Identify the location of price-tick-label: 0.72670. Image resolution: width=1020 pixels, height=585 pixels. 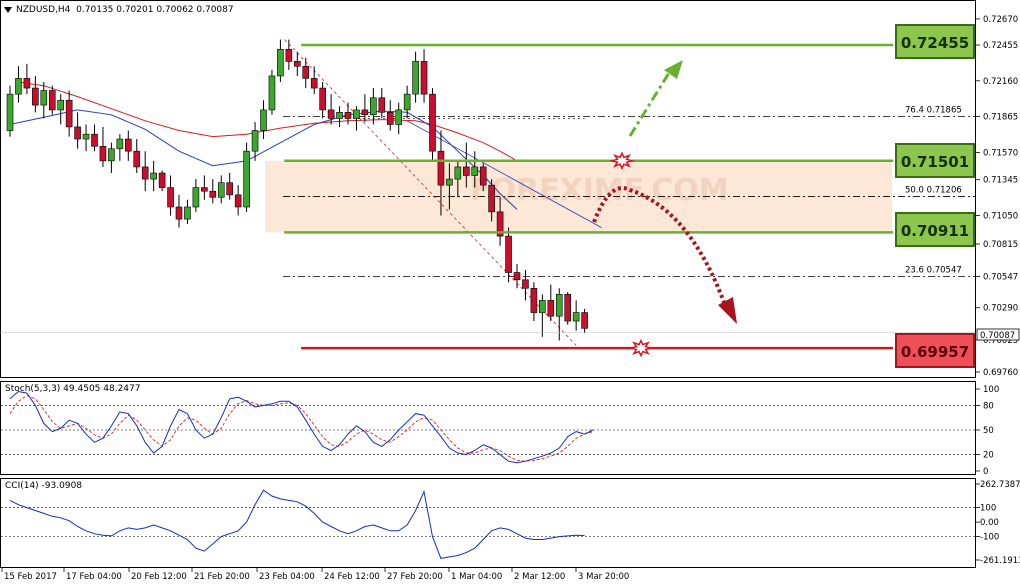
(1000, 20).